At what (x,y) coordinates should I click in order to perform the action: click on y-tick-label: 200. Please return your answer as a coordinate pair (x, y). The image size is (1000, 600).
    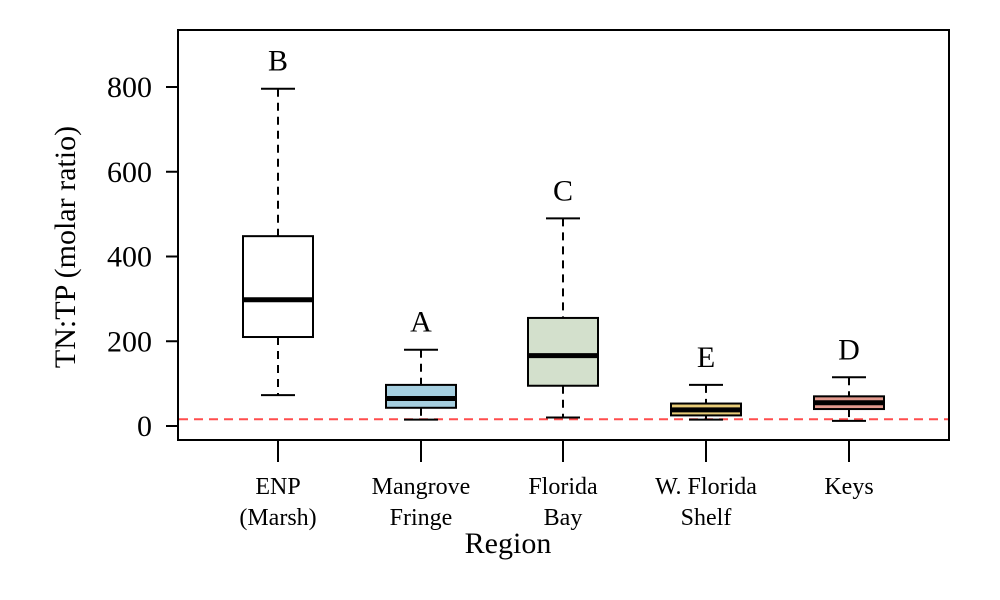
    Looking at the image, I should click on (129, 341).